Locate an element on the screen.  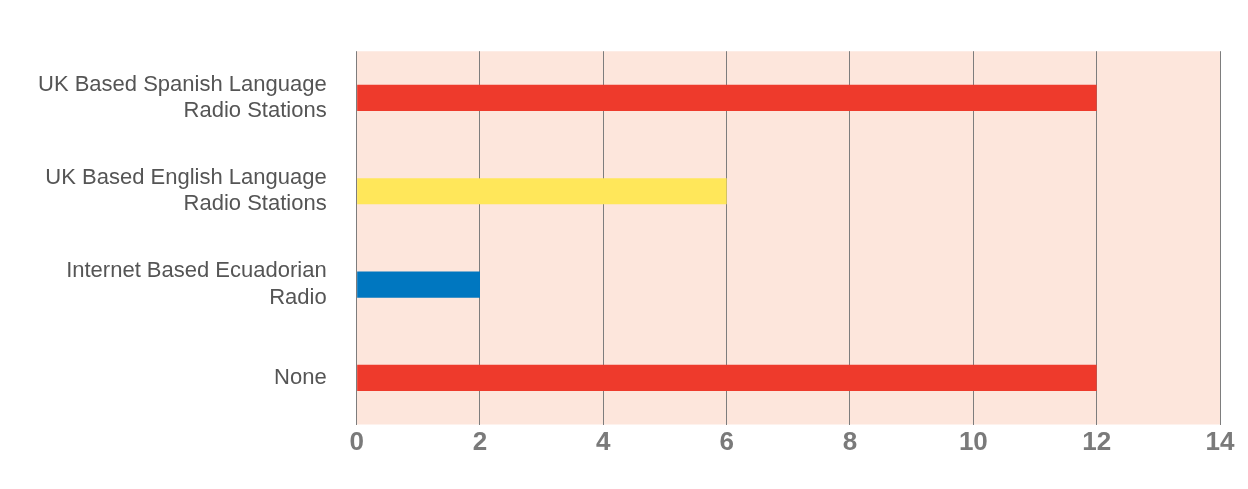
x-tick-label: 2 is located at coordinates (480, 441).